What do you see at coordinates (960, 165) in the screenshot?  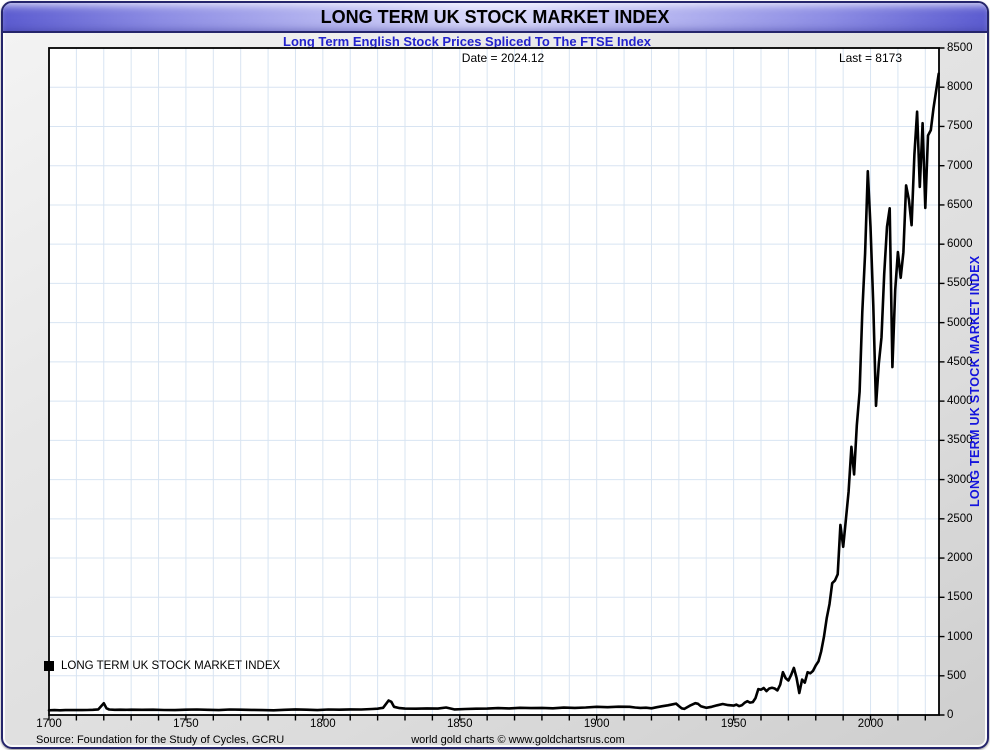 I see `y-tick-label: 7000` at bounding box center [960, 165].